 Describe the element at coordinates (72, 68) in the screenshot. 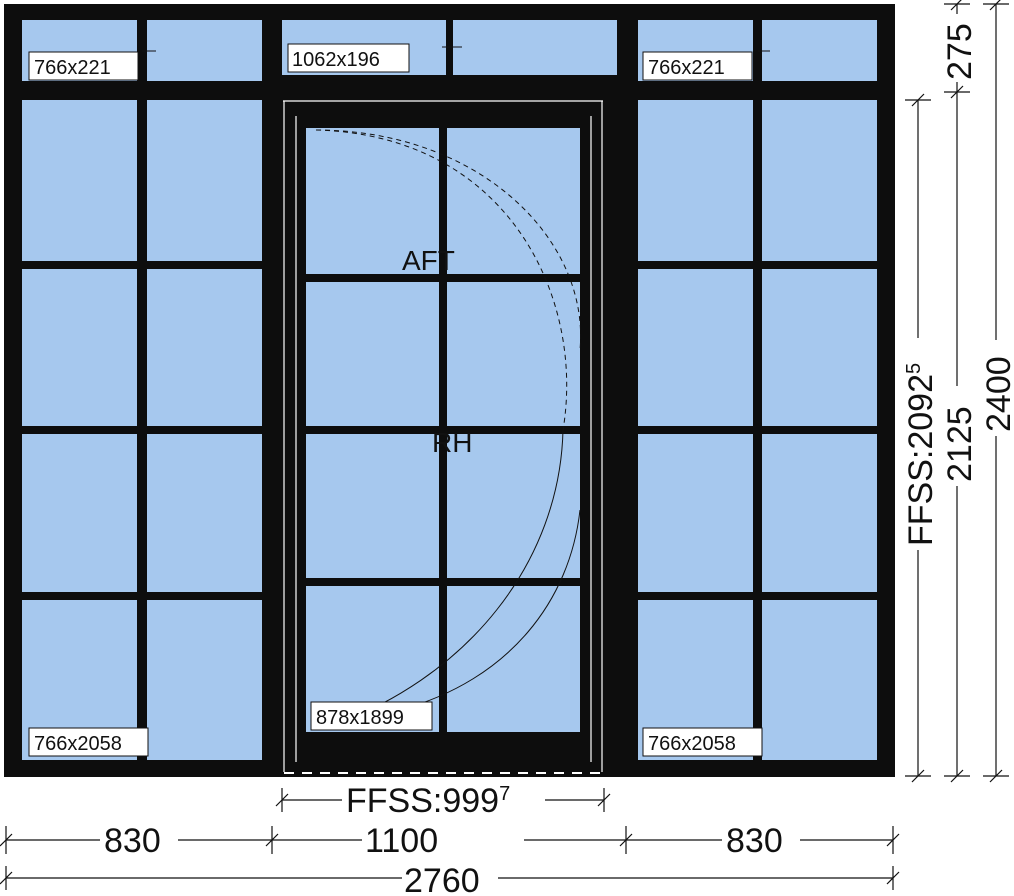

I see `label-left-top: 766x221` at that location.